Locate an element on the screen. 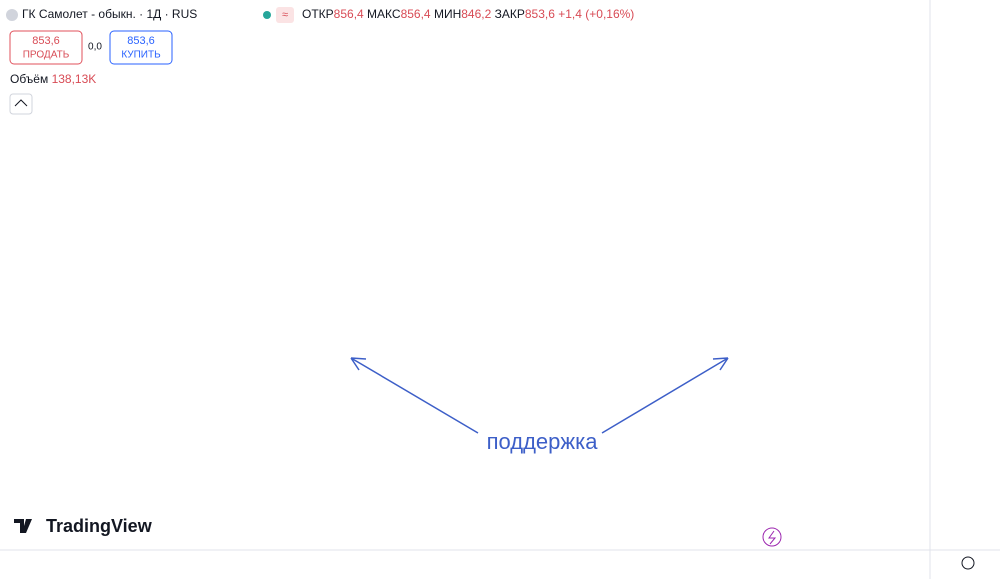 The width and height of the screenshot is (1000, 579). logo-text: TradingView is located at coordinates (99, 526).